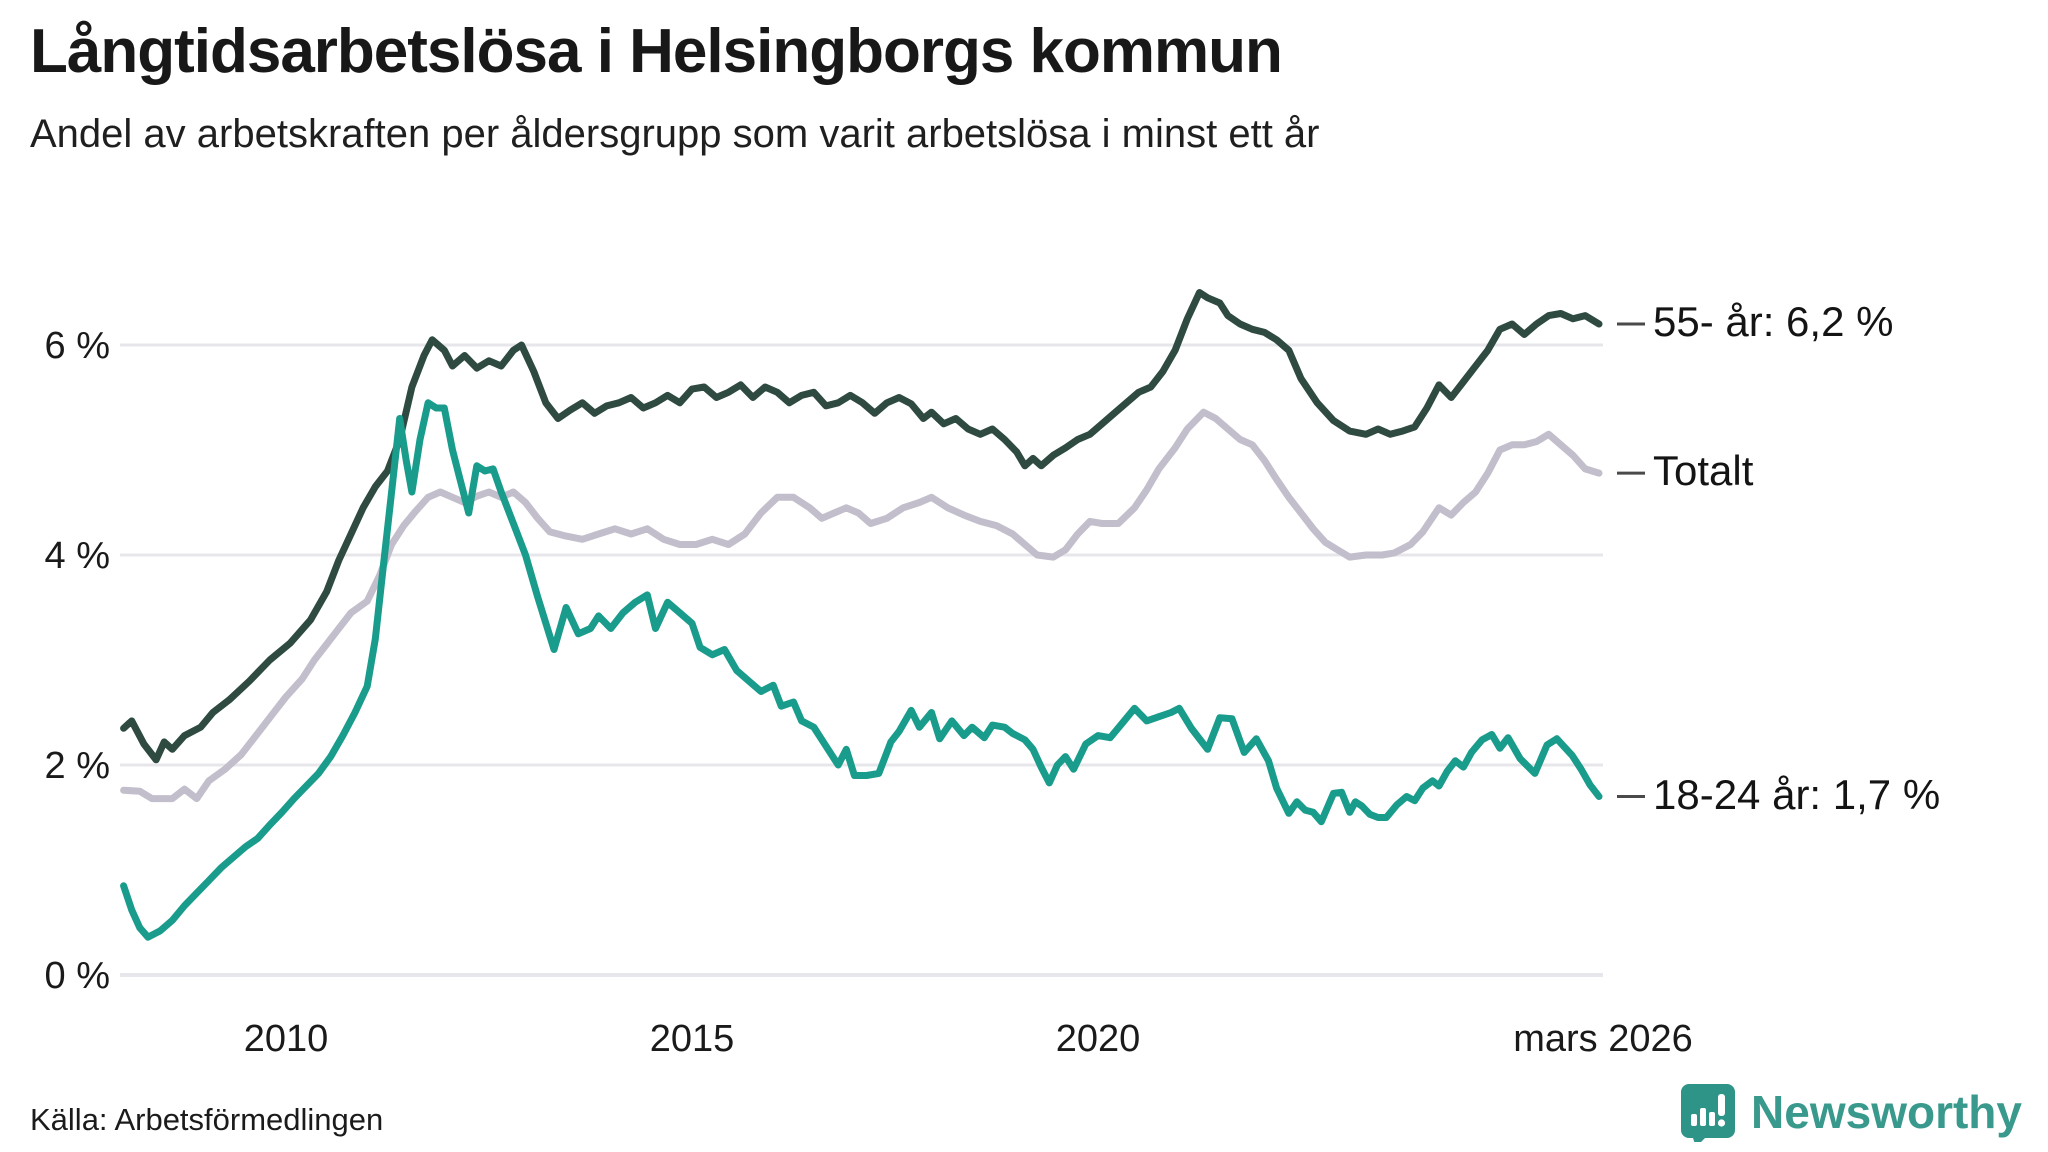  I want to click on brand-footer: Newsworthy, so click(1850, 1112).